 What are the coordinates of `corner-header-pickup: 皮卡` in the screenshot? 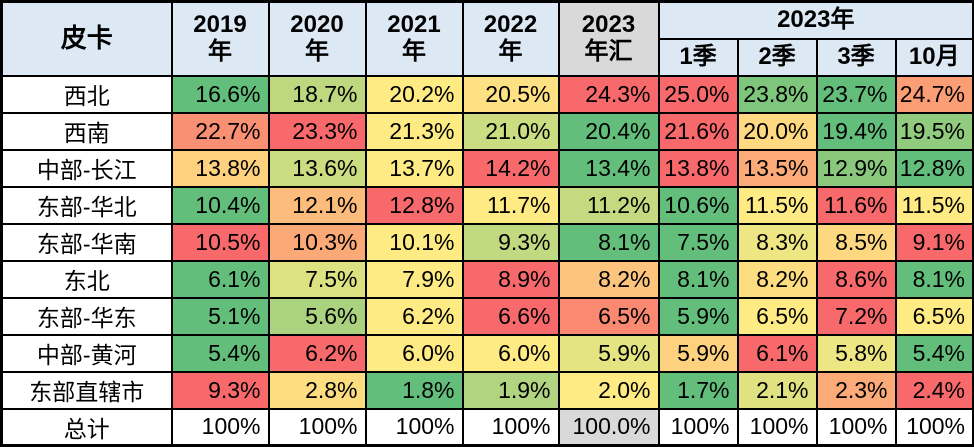 It's located at (86, 38).